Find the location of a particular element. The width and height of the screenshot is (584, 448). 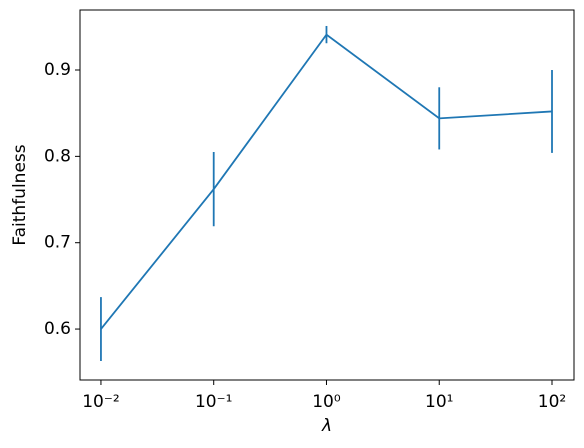

y-tick-label: 0.7 is located at coordinates (57, 243).